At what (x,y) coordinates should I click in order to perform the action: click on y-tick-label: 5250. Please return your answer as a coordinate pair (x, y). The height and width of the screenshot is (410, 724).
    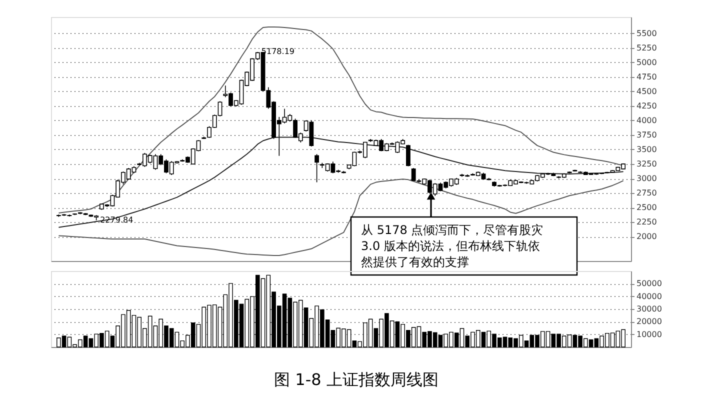
    Looking at the image, I should click on (646, 47).